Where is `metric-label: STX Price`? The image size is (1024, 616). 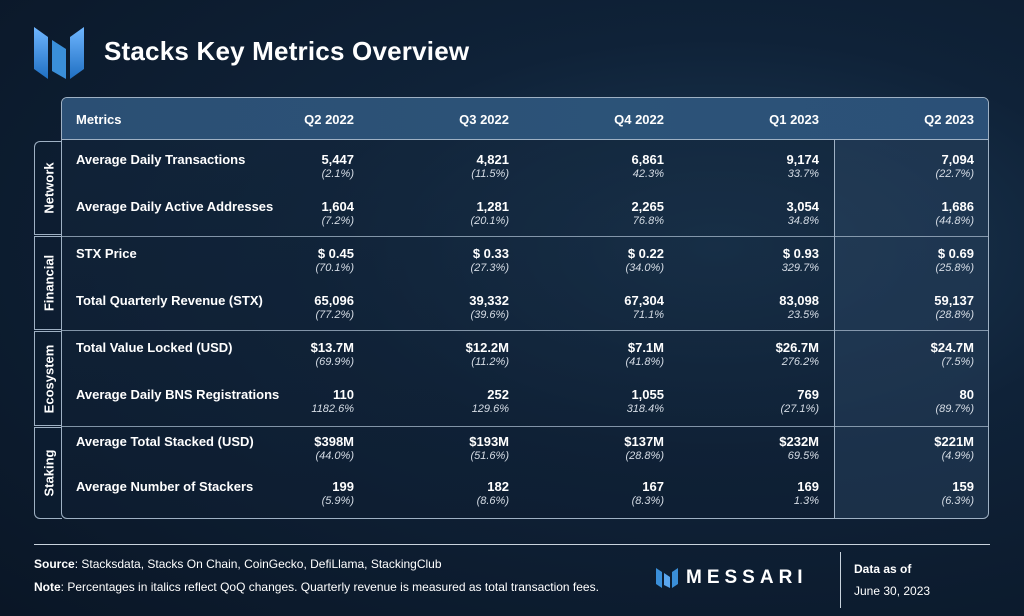
metric-label: STX Price is located at coordinates (106, 253).